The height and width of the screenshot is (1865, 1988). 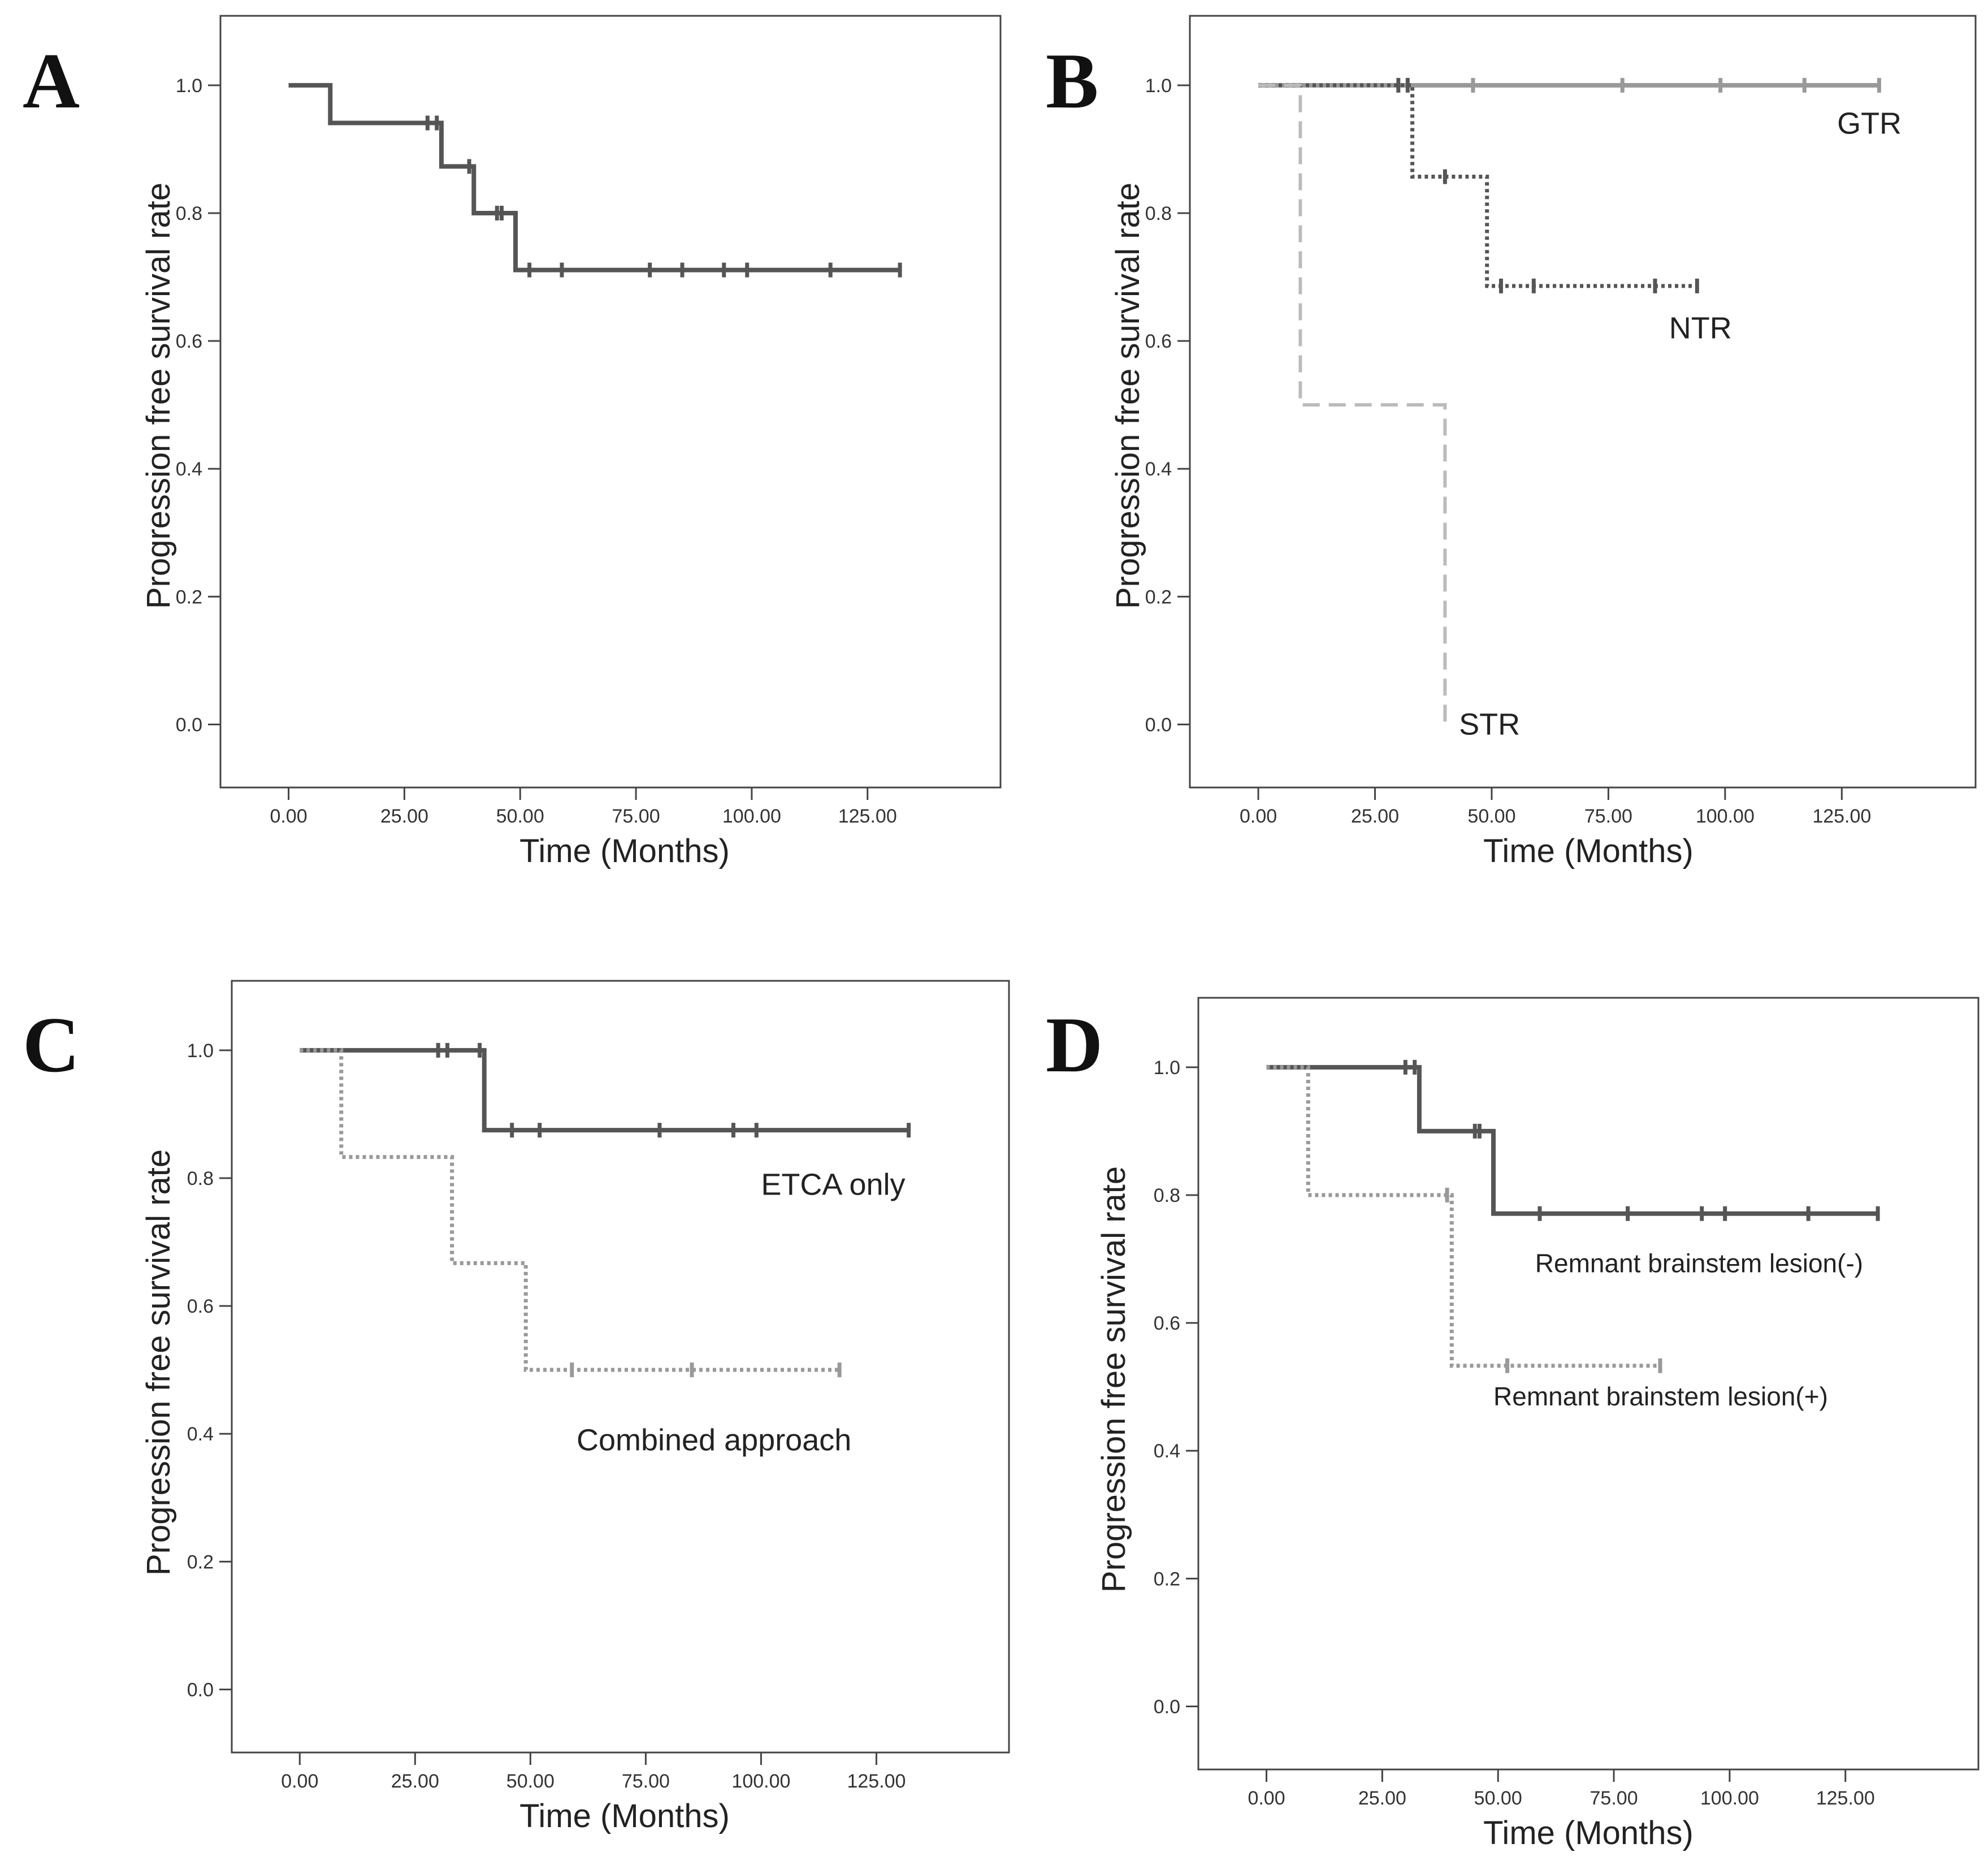 I want to click on y-tick-label-c: 1.0, so click(x=201, y=1051).